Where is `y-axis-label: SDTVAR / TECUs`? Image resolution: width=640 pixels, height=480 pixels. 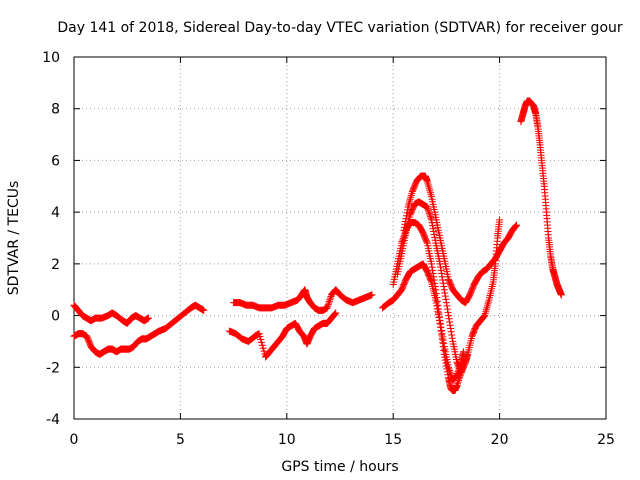 y-axis-label: SDTVAR / TECUs is located at coordinates (14, 238).